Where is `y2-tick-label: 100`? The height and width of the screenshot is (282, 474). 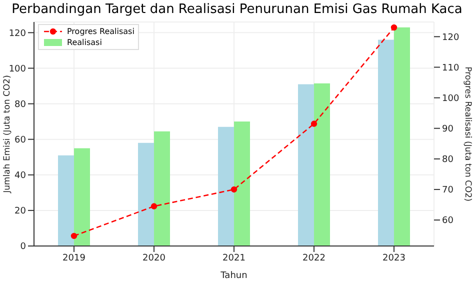 y2-tick-label: 100 is located at coordinates (451, 99).